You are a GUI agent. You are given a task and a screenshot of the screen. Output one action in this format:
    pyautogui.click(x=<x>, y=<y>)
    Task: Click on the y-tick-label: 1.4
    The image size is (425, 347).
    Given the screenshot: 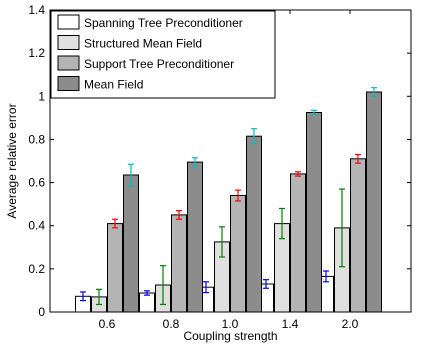 What is the action you would take?
    pyautogui.click(x=36, y=10)
    